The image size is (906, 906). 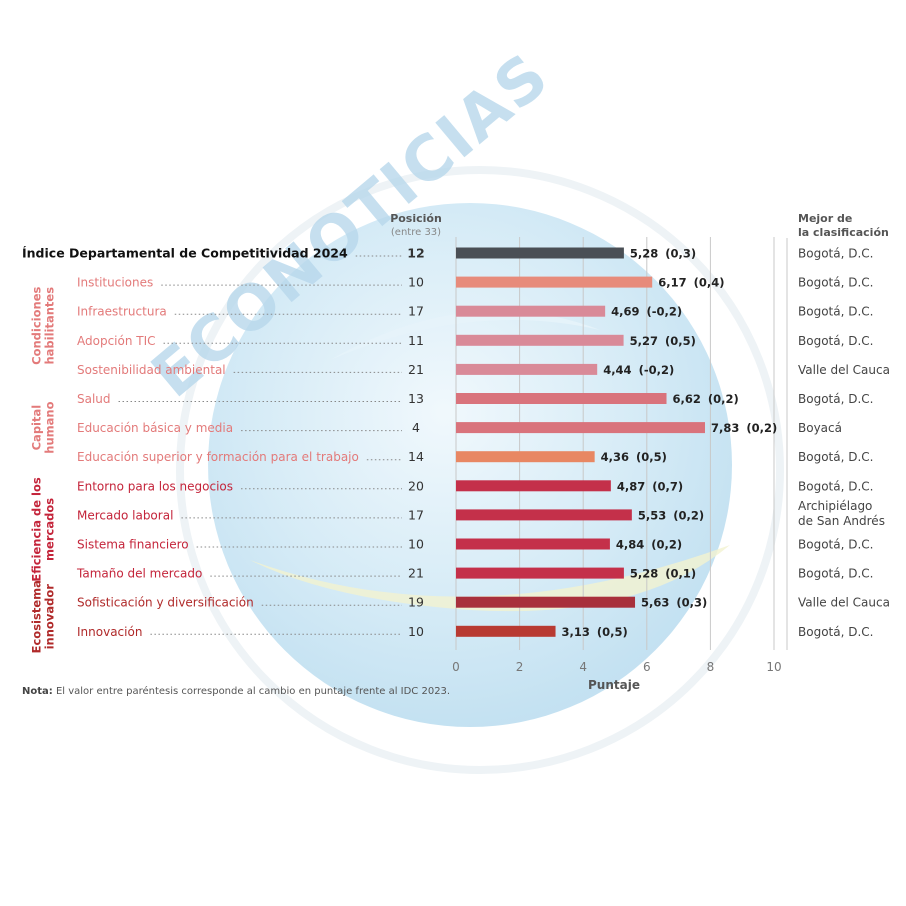 What do you see at coordinates (94, 399) in the screenshot?
I see `row-label: Salud` at bounding box center [94, 399].